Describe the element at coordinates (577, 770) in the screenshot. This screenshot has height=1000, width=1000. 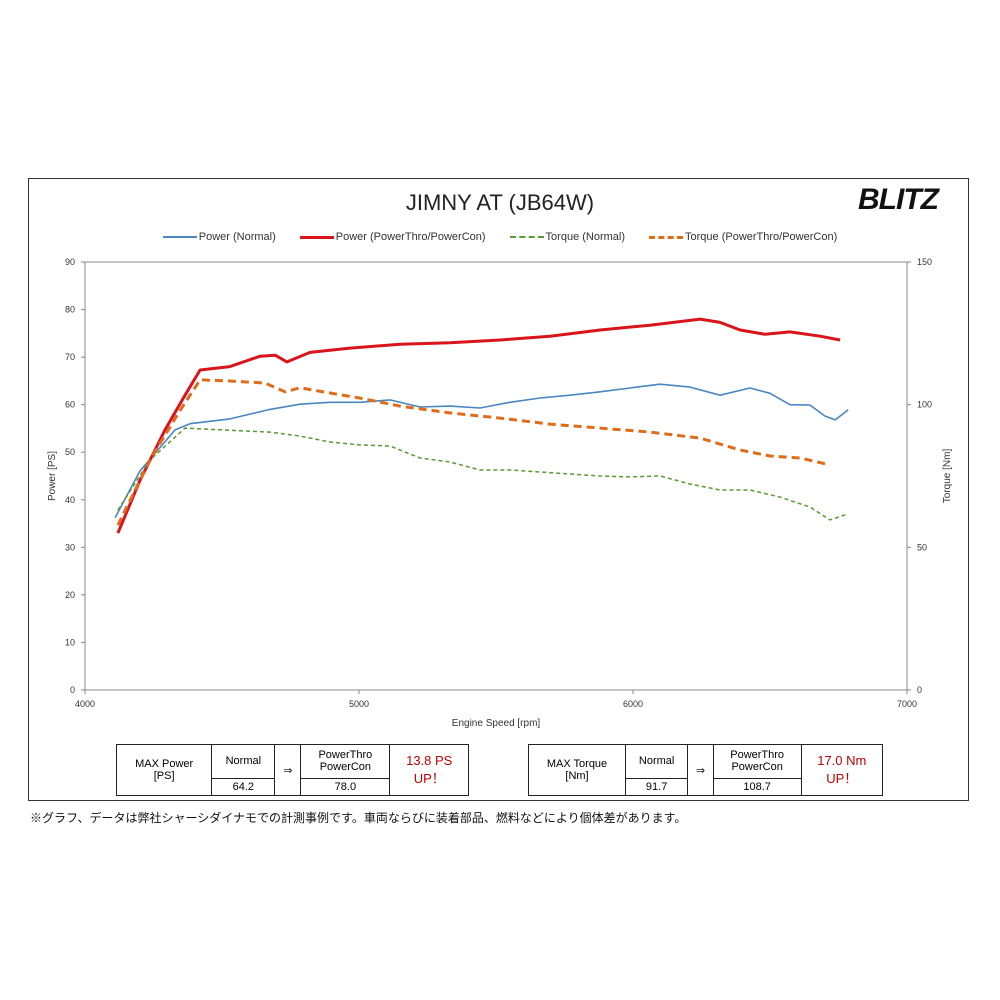
I see `torque-label: MAX Torque [Nm]` at that location.